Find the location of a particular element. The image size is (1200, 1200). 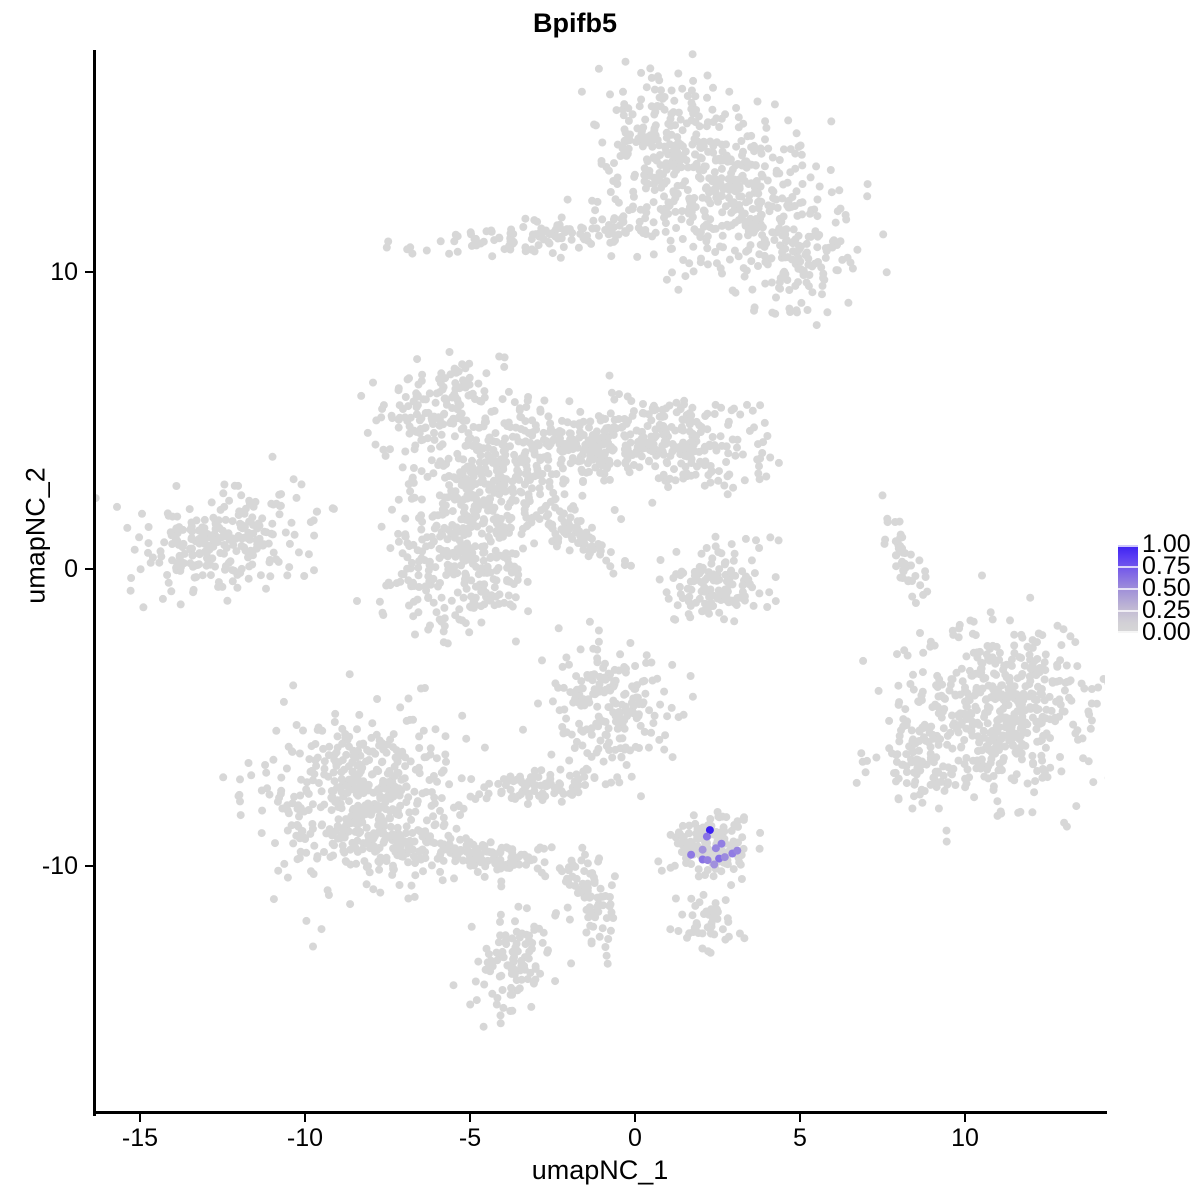

colorbar-tick-label: 0.25 is located at coordinates (1166, 610).